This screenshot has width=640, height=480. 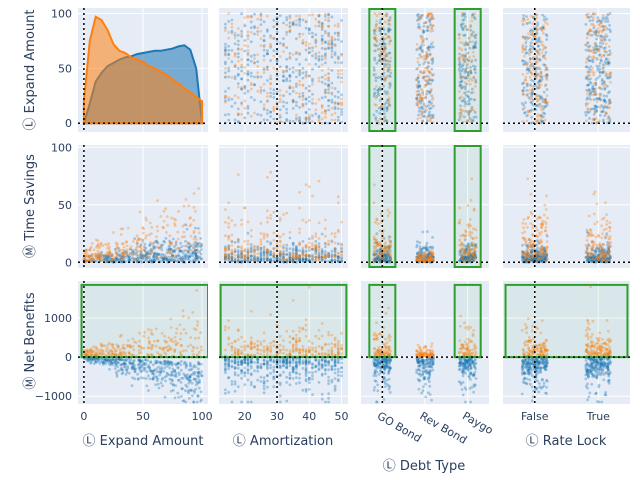 I want to click on panel-background, so click(x=283, y=70).